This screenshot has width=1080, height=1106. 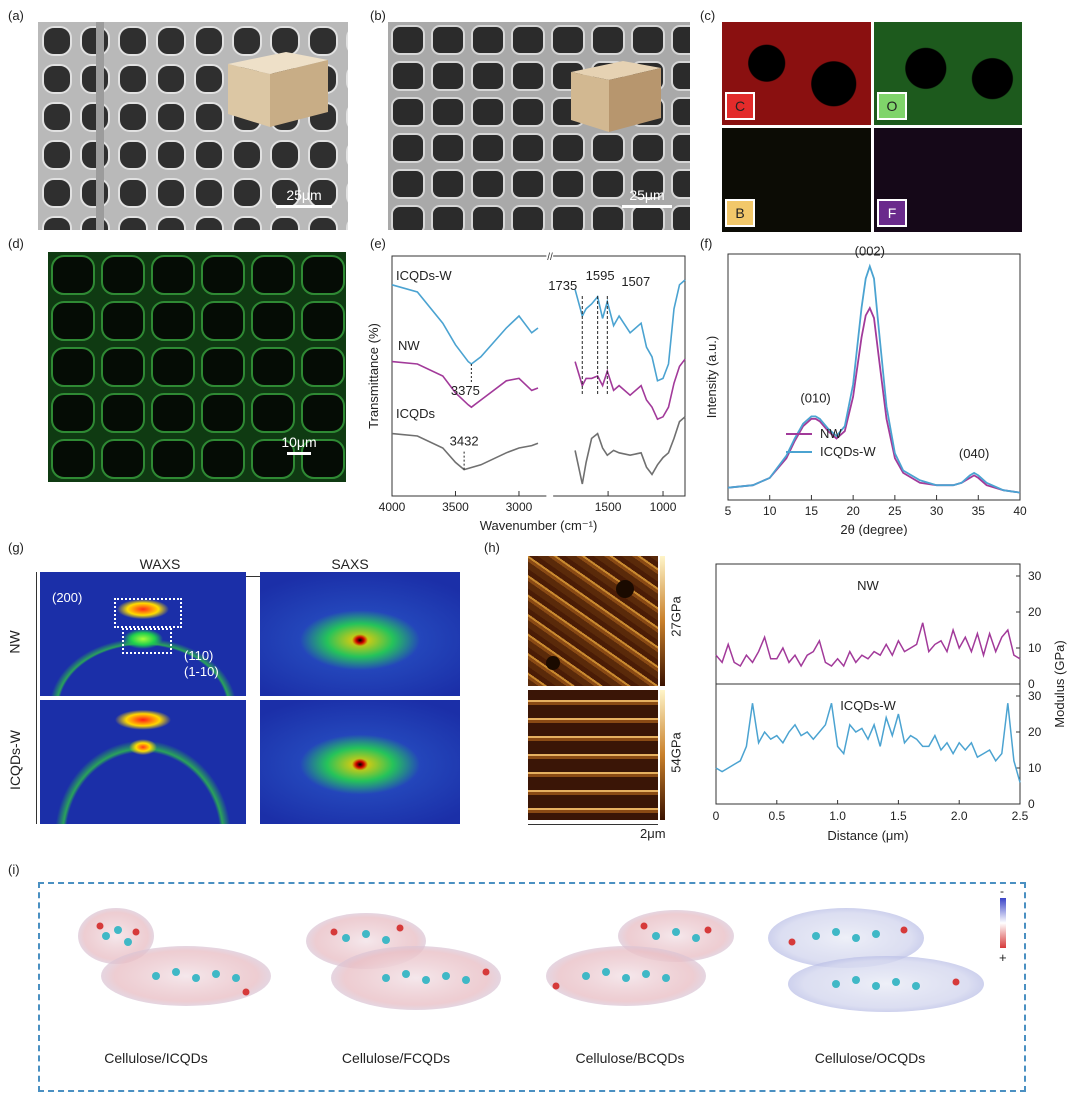 What do you see at coordinates (350, 564) in the screenshot?
I see `saxs-label: SAXS` at bounding box center [350, 564].